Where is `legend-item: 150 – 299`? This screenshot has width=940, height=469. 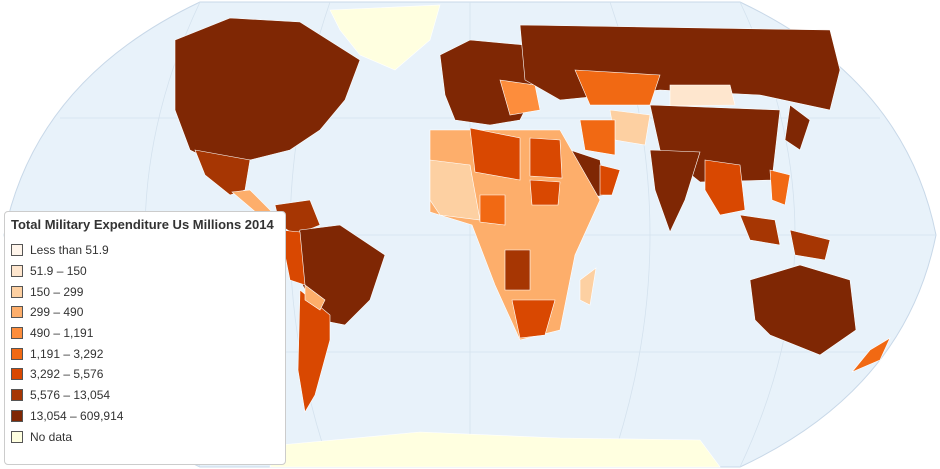 legend-item: 150 – 299 is located at coordinates (145, 291).